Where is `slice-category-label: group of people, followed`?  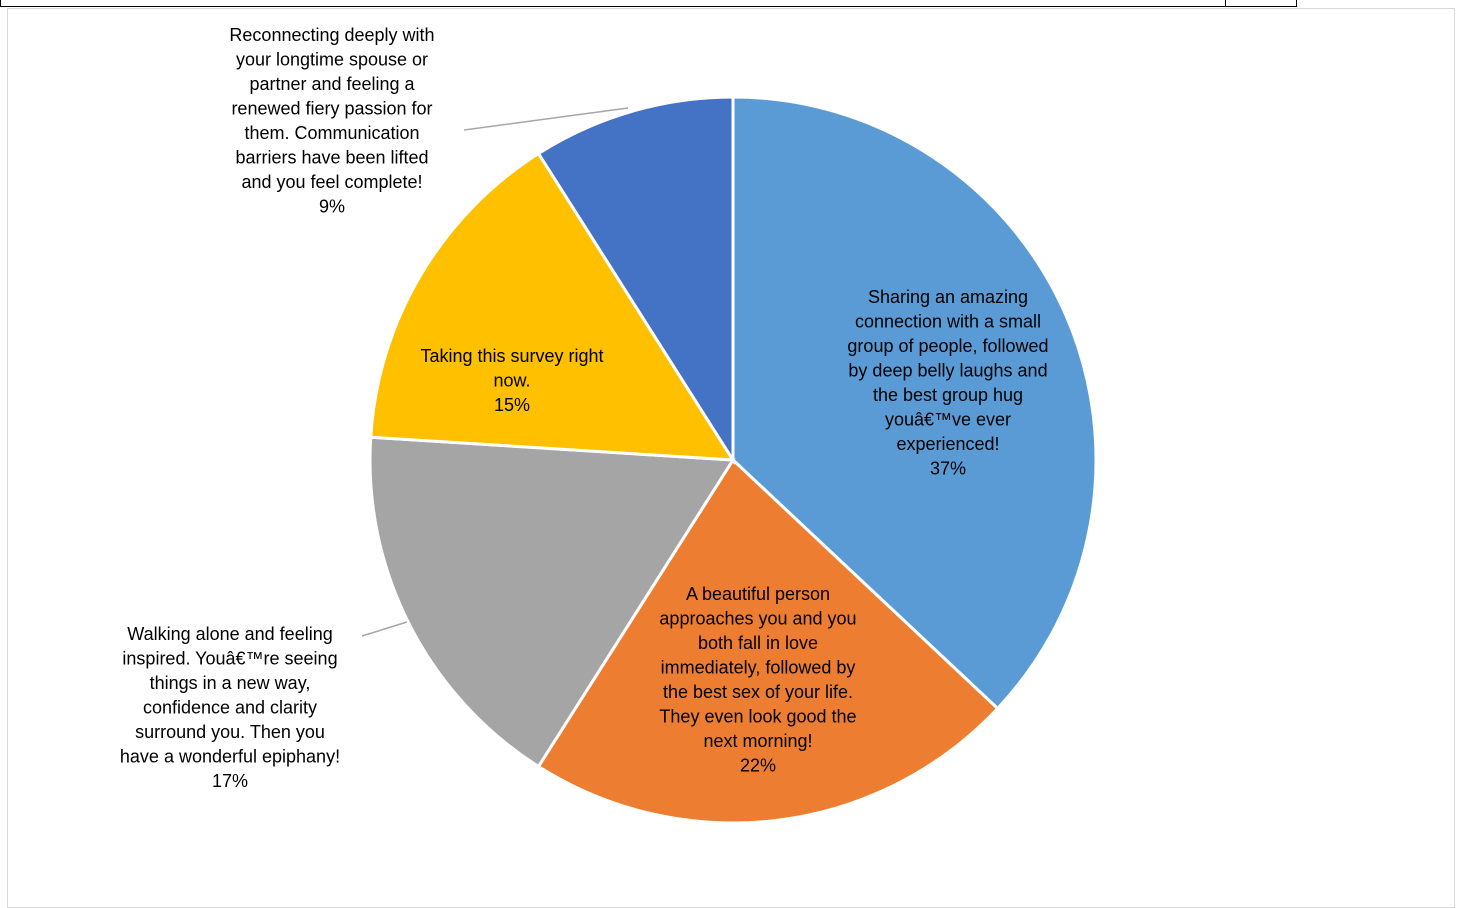 slice-category-label: group of people, followed is located at coordinates (947, 346).